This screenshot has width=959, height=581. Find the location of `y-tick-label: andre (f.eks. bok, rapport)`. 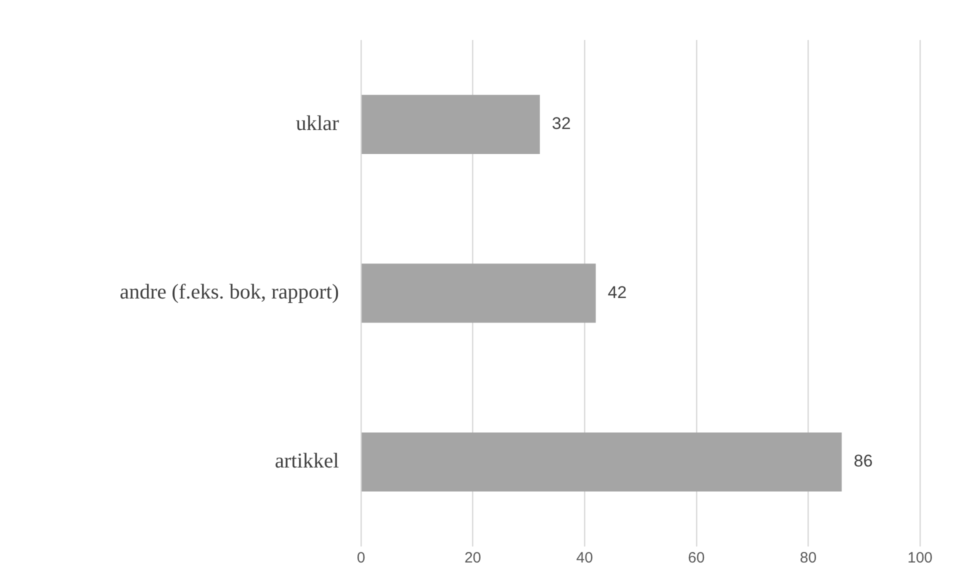

y-tick-label: andre (f.eks. bok, rapport) is located at coordinates (230, 292).